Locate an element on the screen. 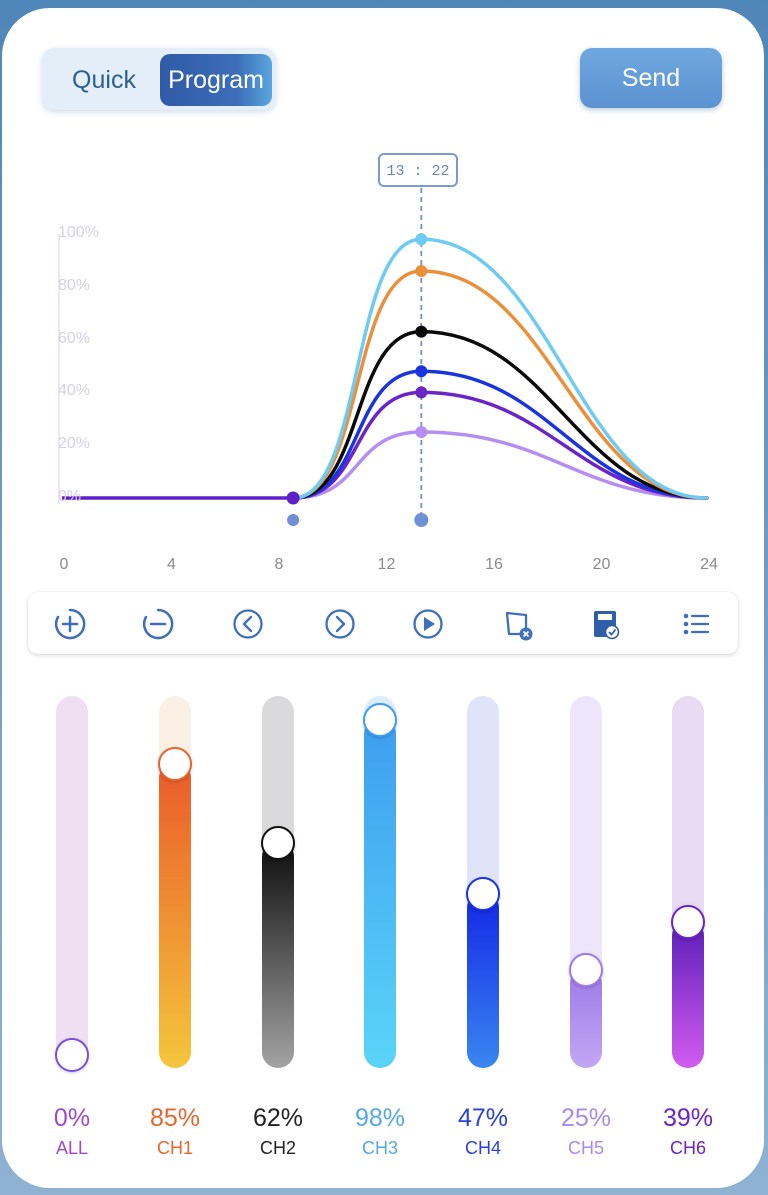 The image size is (768, 1195). y-tick-label: 100% is located at coordinates (78, 232).